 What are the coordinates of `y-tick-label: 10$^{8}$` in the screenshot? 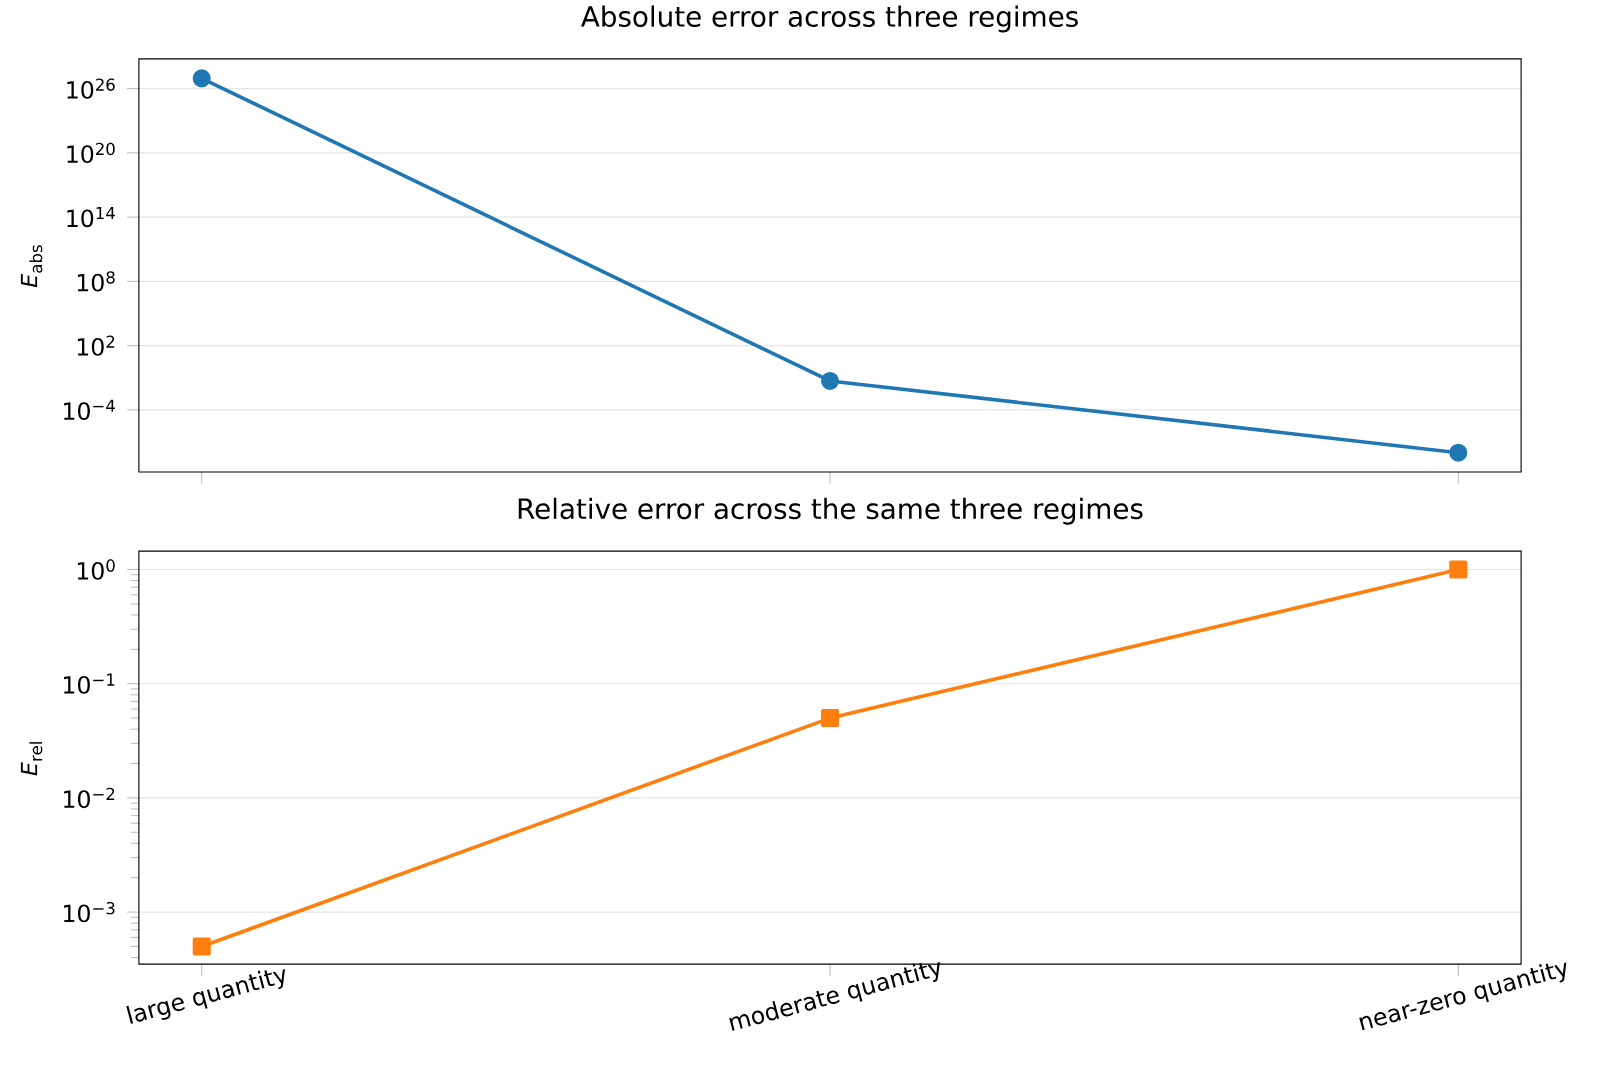 It's located at (96, 281).